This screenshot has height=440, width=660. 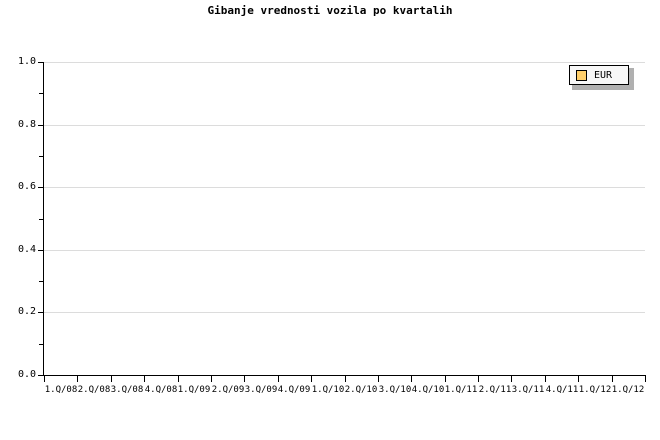 I want to click on y-tick-label: 0.0, so click(x=26, y=374).